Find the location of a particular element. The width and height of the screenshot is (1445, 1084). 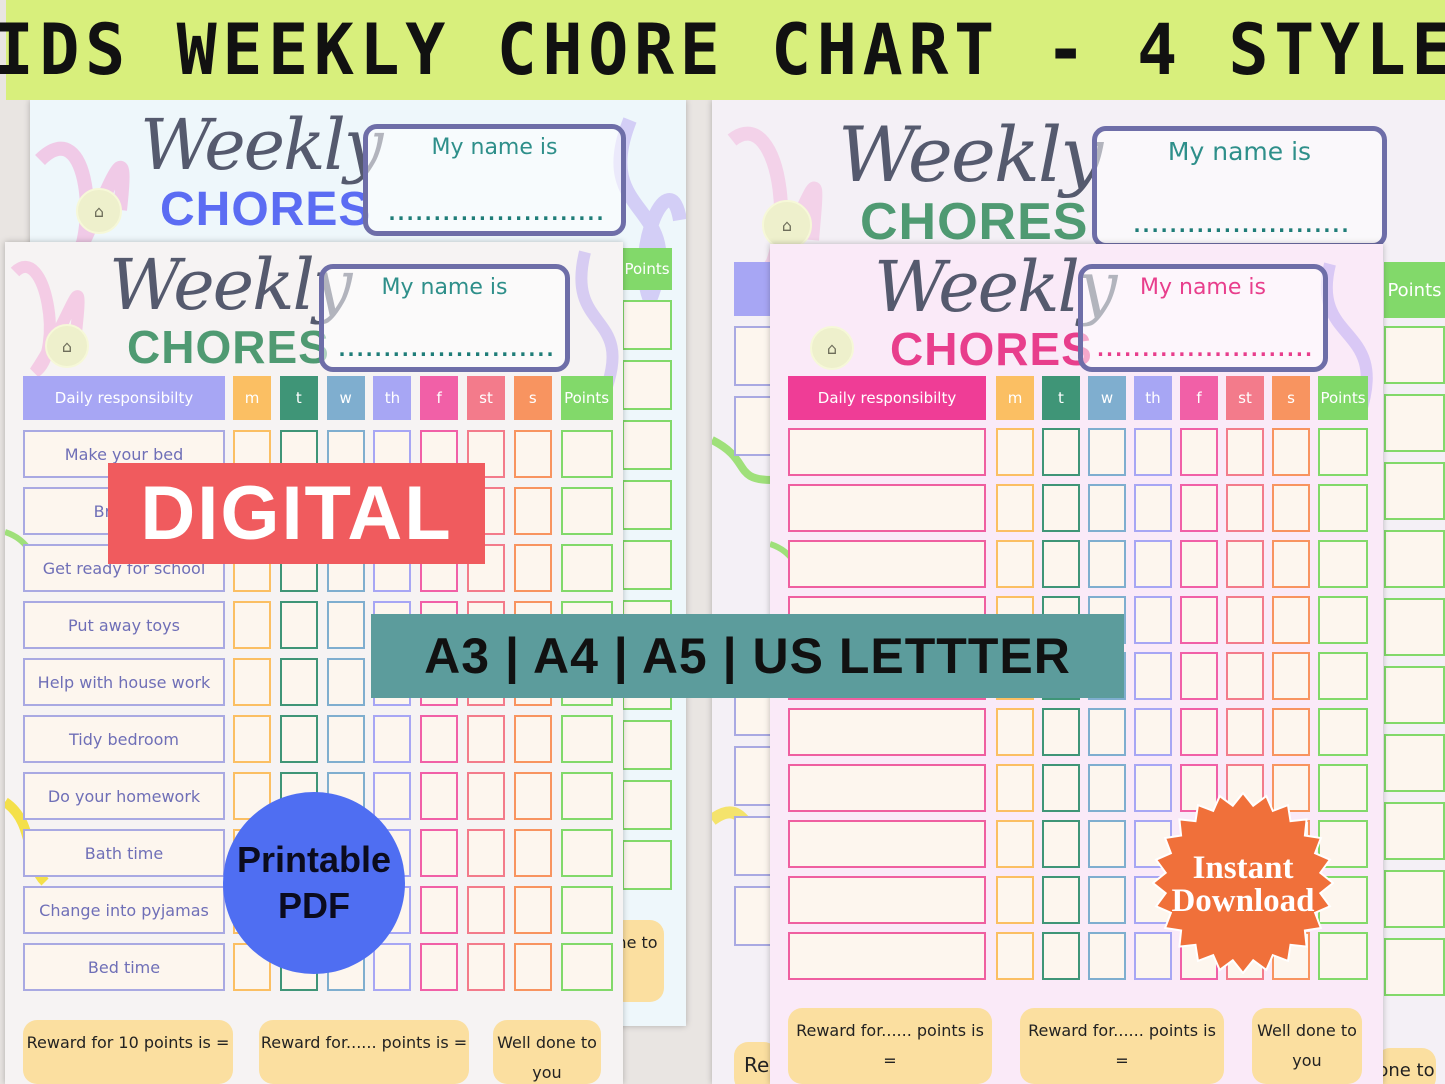

chore-label: Do your homework is located at coordinates (124, 796).